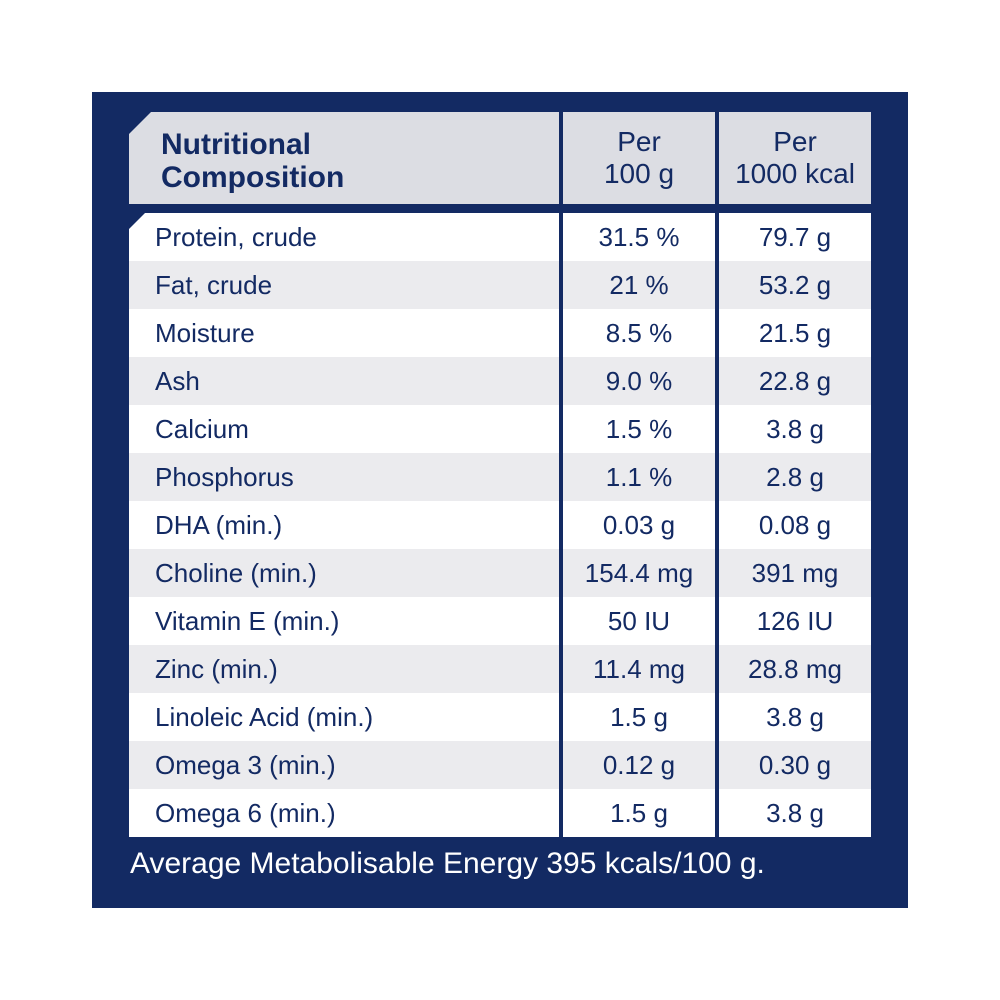 The width and height of the screenshot is (1000, 1000). Describe the element at coordinates (236, 144) in the screenshot. I see `header-label-line1: Nutritional` at that location.